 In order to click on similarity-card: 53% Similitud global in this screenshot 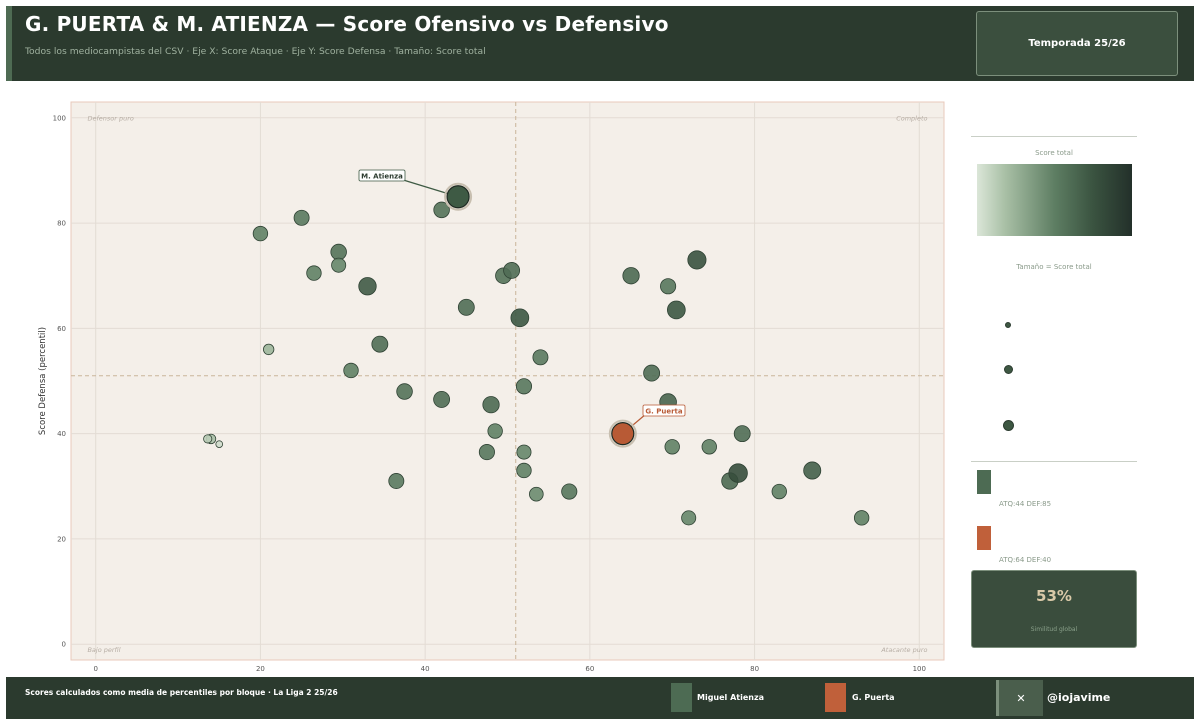, I will do `click(1054, 609)`.